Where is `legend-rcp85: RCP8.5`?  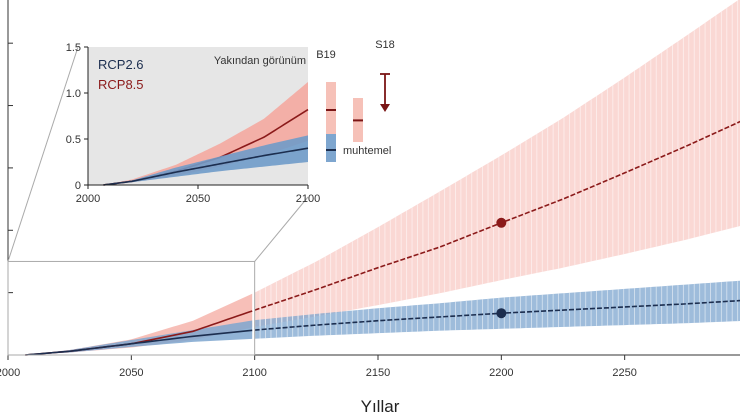 legend-rcp85: RCP8.5 is located at coordinates (121, 84).